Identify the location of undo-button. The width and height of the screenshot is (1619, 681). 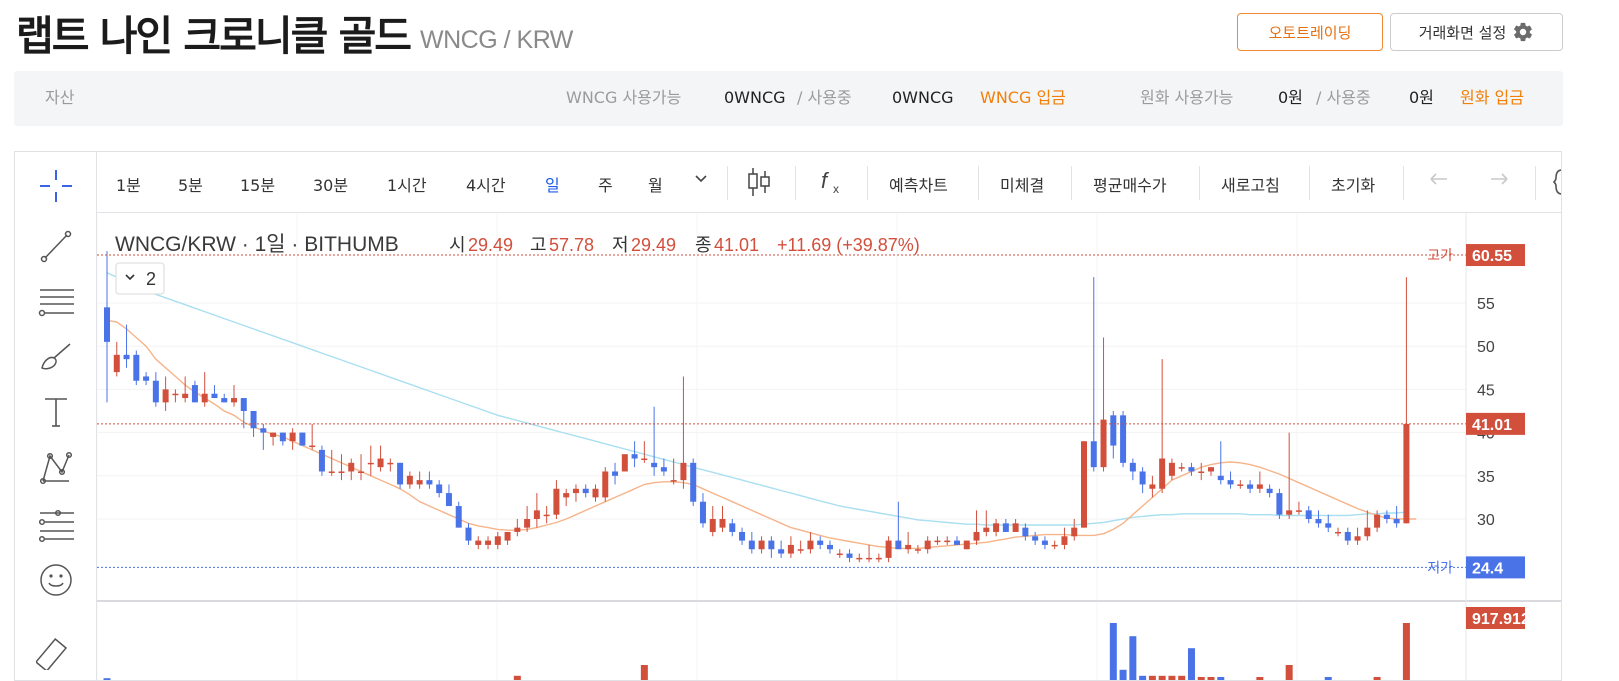
(1439, 182).